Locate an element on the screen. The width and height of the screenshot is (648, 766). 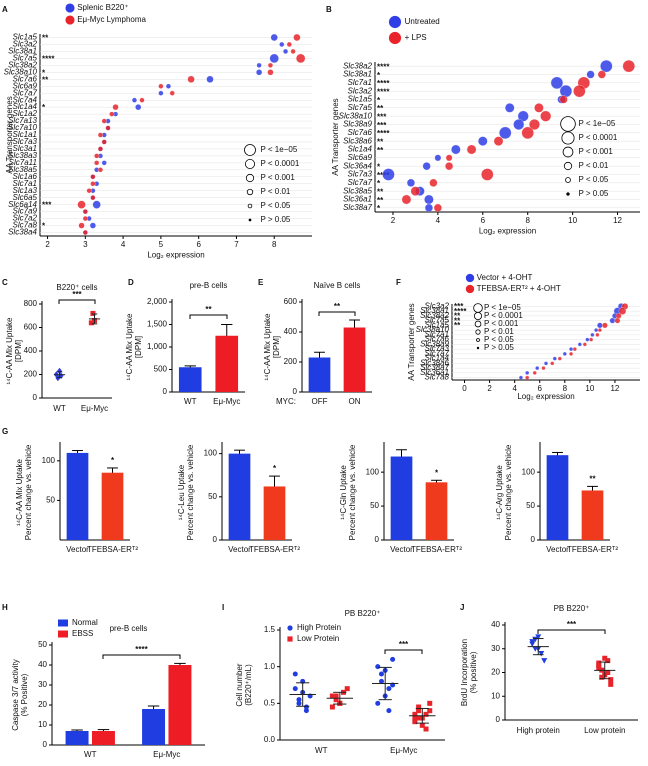
y-tick-label: 600 is located at coordinates (31, 327).